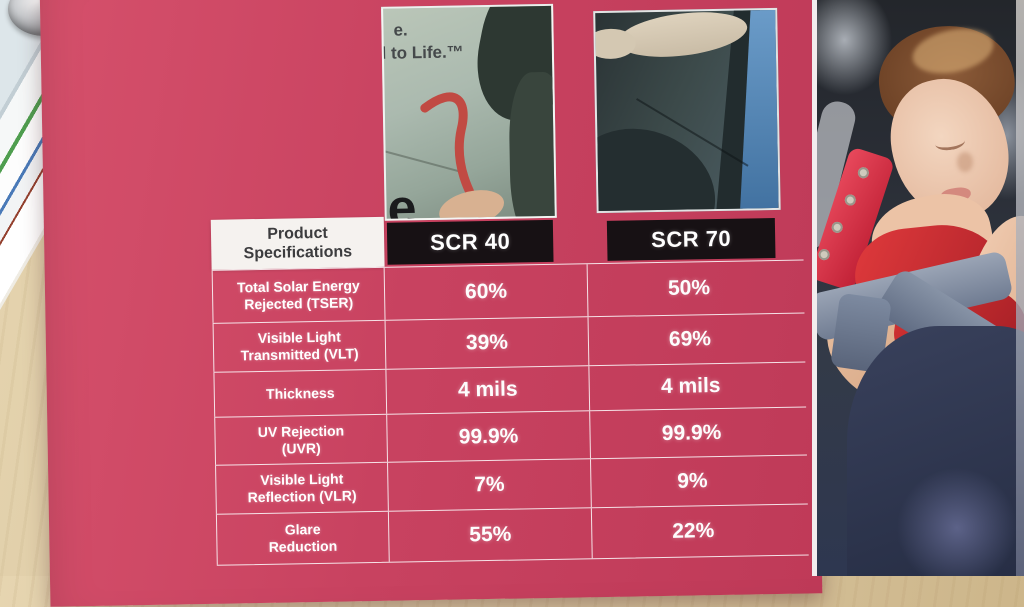 Image resolution: width=1024 pixels, height=607 pixels. I want to click on scr70-sample-photo, so click(687, 110).